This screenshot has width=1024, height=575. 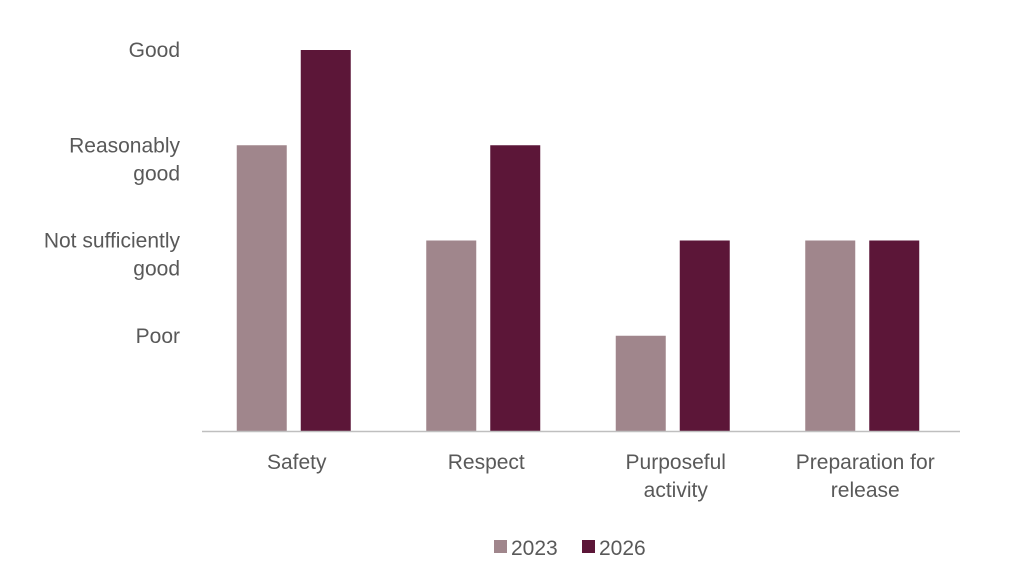 What do you see at coordinates (154, 50) in the screenshot?
I see `y-tick-label: Good` at bounding box center [154, 50].